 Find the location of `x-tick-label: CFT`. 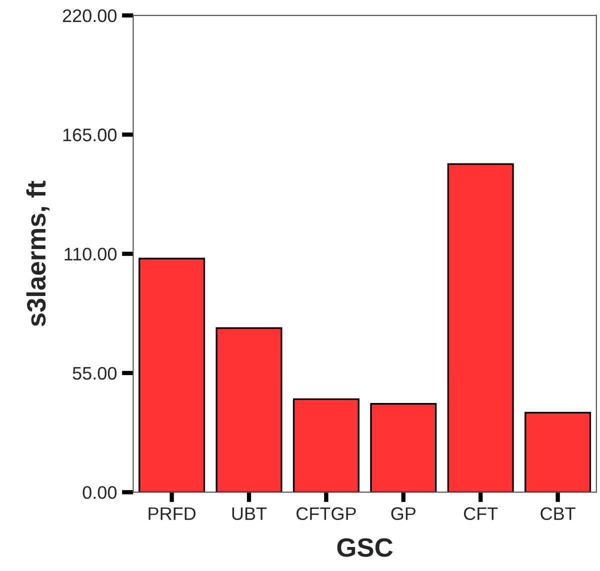

x-tick-label: CFT is located at coordinates (481, 513).